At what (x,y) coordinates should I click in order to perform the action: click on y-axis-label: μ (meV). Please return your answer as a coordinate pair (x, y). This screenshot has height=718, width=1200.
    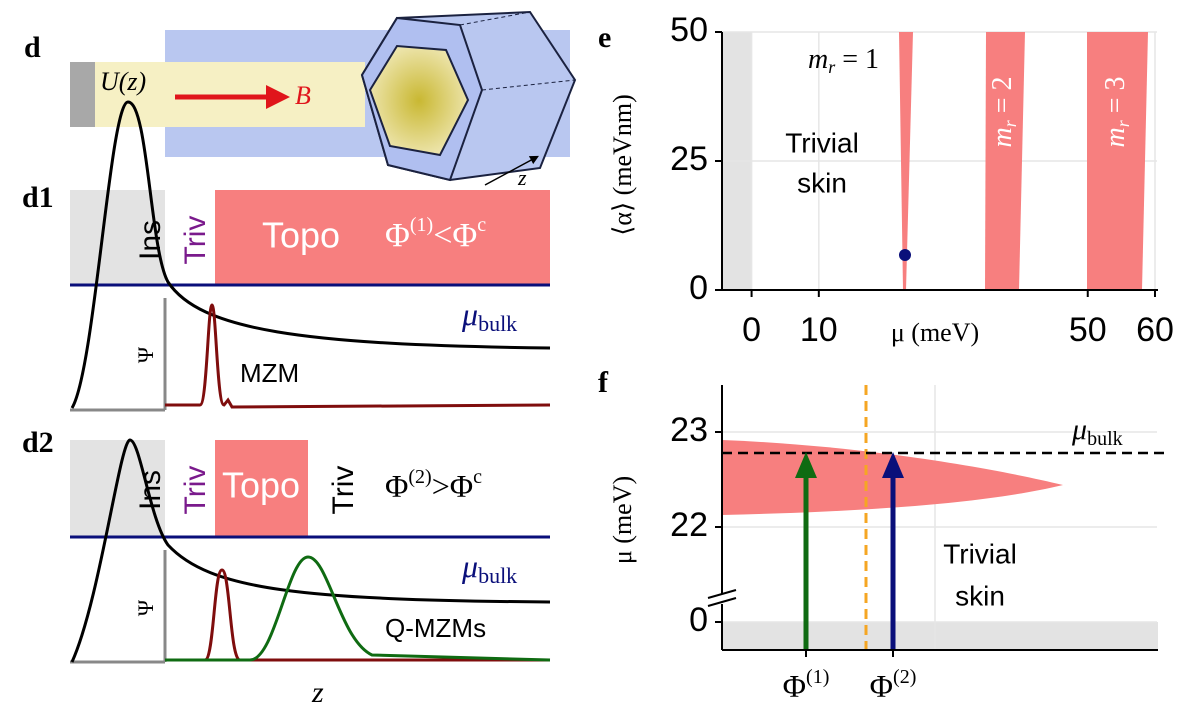
    Looking at the image, I should click on (622, 520).